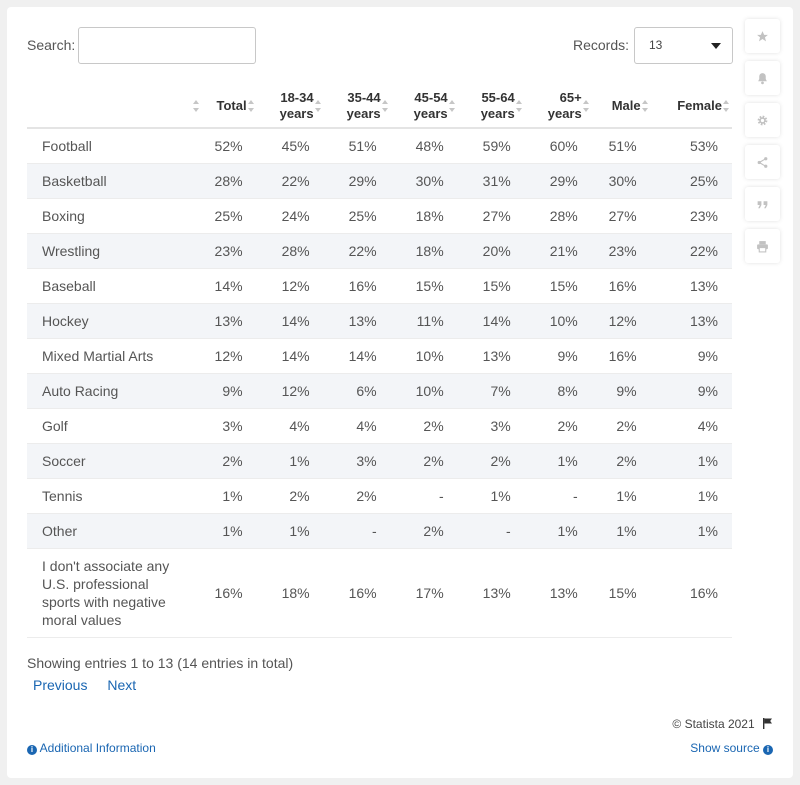 The height and width of the screenshot is (785, 800). Describe the element at coordinates (762, 36) in the screenshot. I see `favorite-button` at that location.